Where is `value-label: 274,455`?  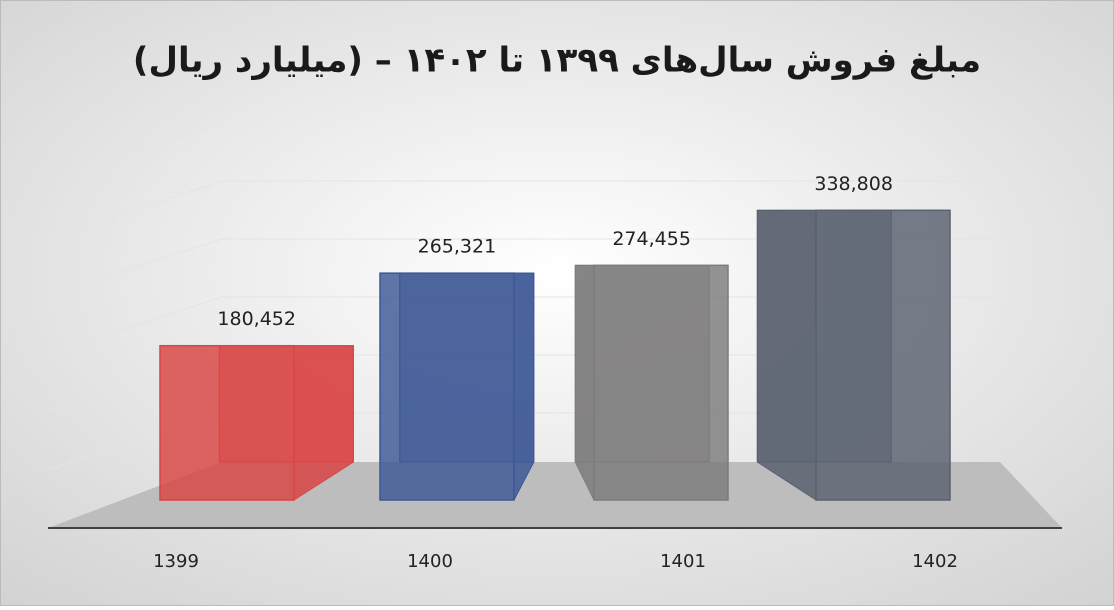 value-label: 274,455 is located at coordinates (651, 239).